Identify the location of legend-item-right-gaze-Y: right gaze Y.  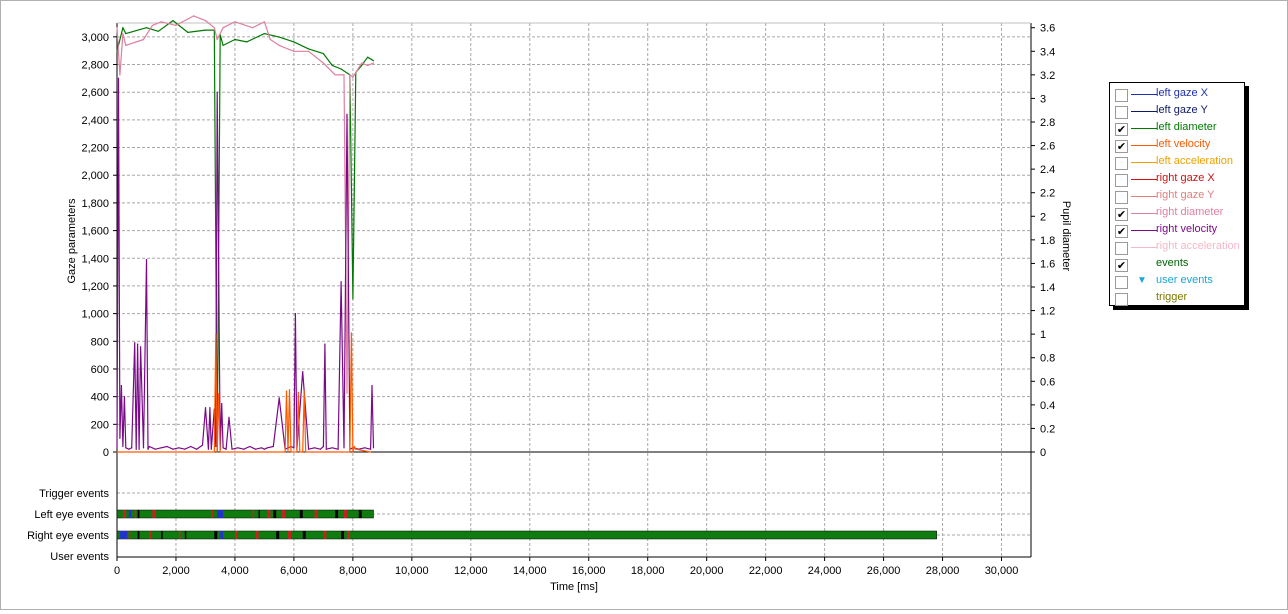
(1177, 196).